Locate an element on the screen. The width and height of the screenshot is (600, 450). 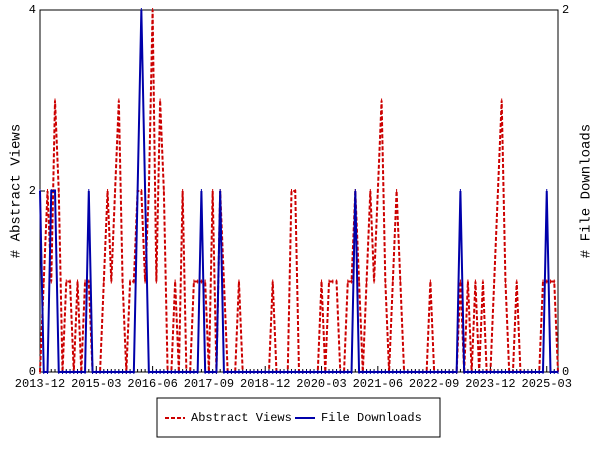
x-tick-label: 2018-12 is located at coordinates (265, 384).